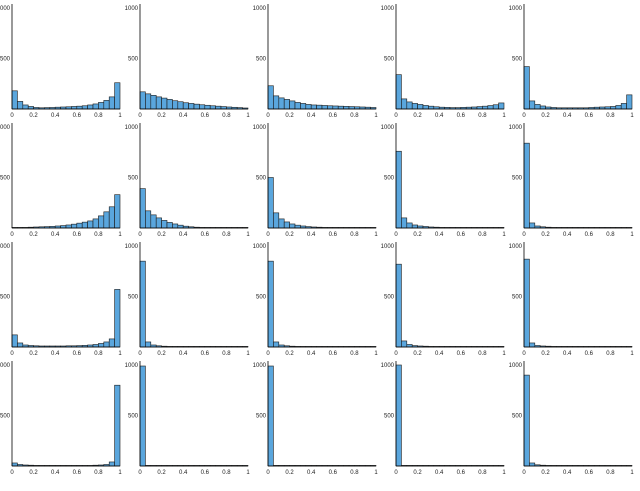 The width and height of the screenshot is (640, 491). I want to click on histogram-panel-15: 500 1000 0 0.2 0.4 0.6 0.8 1, so click(571, 299).